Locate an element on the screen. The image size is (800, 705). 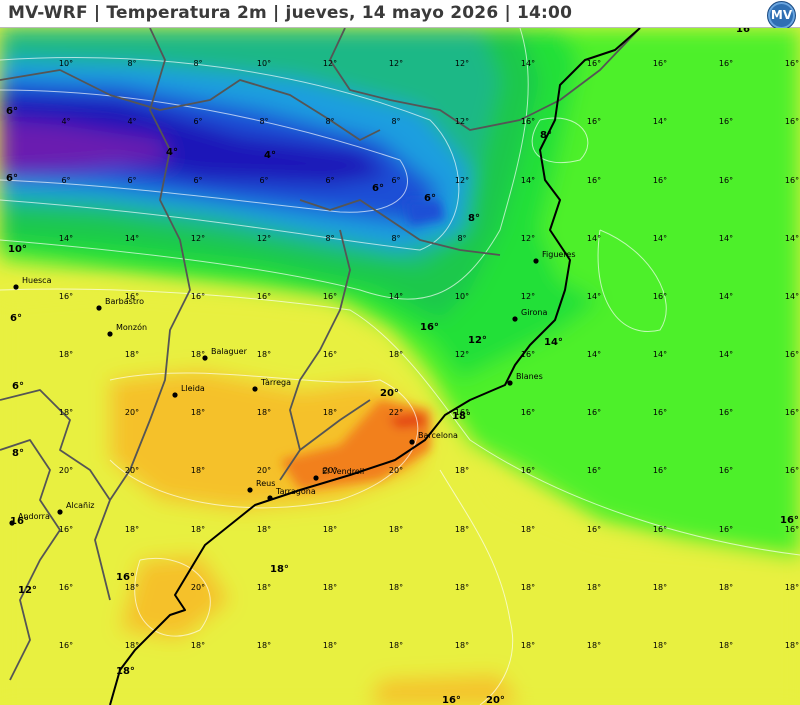
zone-blue-spot is located at coordinates (425, 212).